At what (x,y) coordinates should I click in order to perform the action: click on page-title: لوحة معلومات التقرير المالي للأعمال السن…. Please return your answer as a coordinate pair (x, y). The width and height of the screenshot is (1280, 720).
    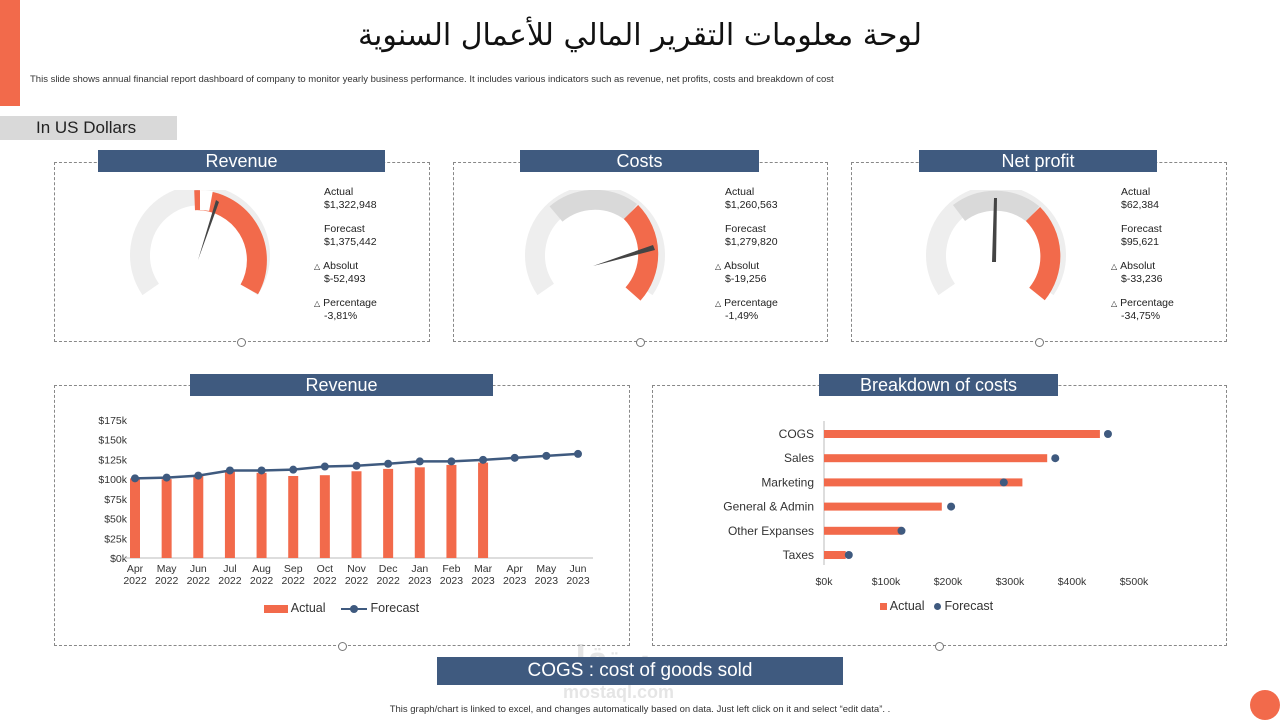
    Looking at the image, I should click on (640, 35).